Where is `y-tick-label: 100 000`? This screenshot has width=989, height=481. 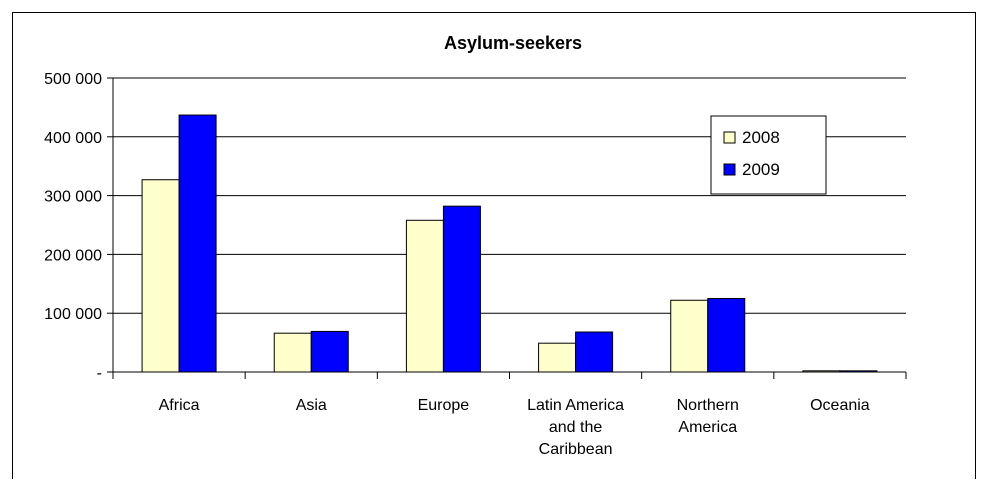 y-tick-label: 100 000 is located at coordinates (73, 314).